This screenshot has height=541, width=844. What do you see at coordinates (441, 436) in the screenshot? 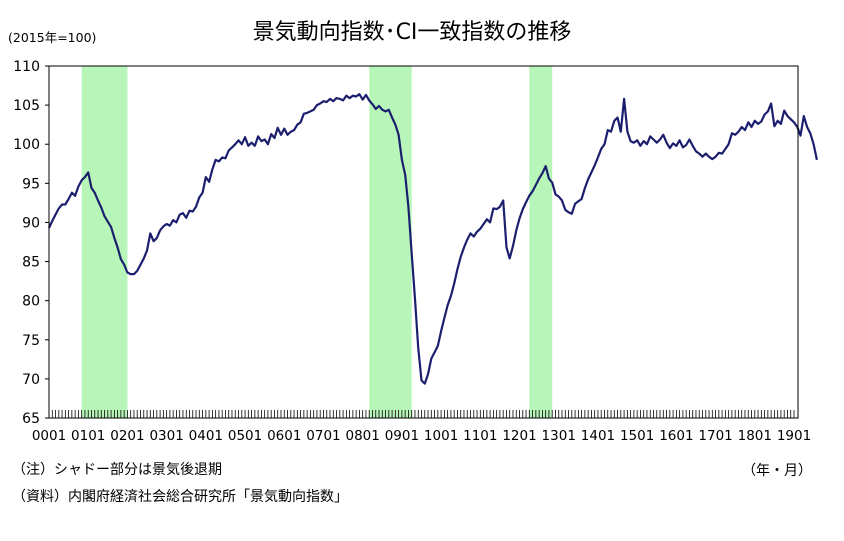
I see `x-tick-label: 1001` at bounding box center [441, 436].